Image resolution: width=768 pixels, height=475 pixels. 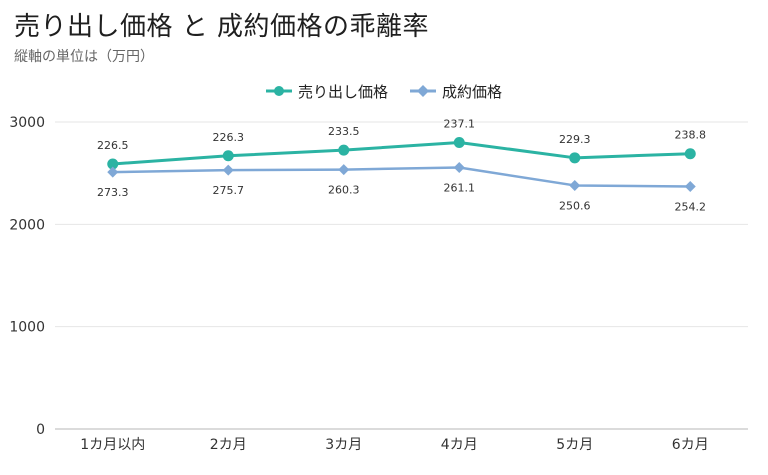 What do you see at coordinates (394, 445) in the screenshot?
I see `x-axis: 1カ月以内 2カ月 3カ月 4カ月 5カ月 6カ月` at bounding box center [394, 445].